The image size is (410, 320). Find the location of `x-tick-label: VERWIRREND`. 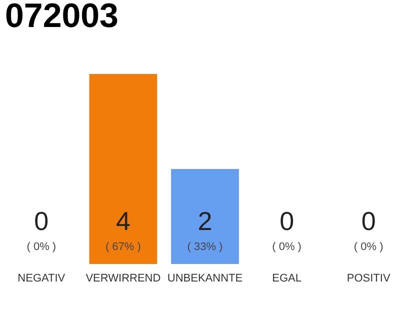

x-tick-label: VERWIRREND is located at coordinates (123, 278).